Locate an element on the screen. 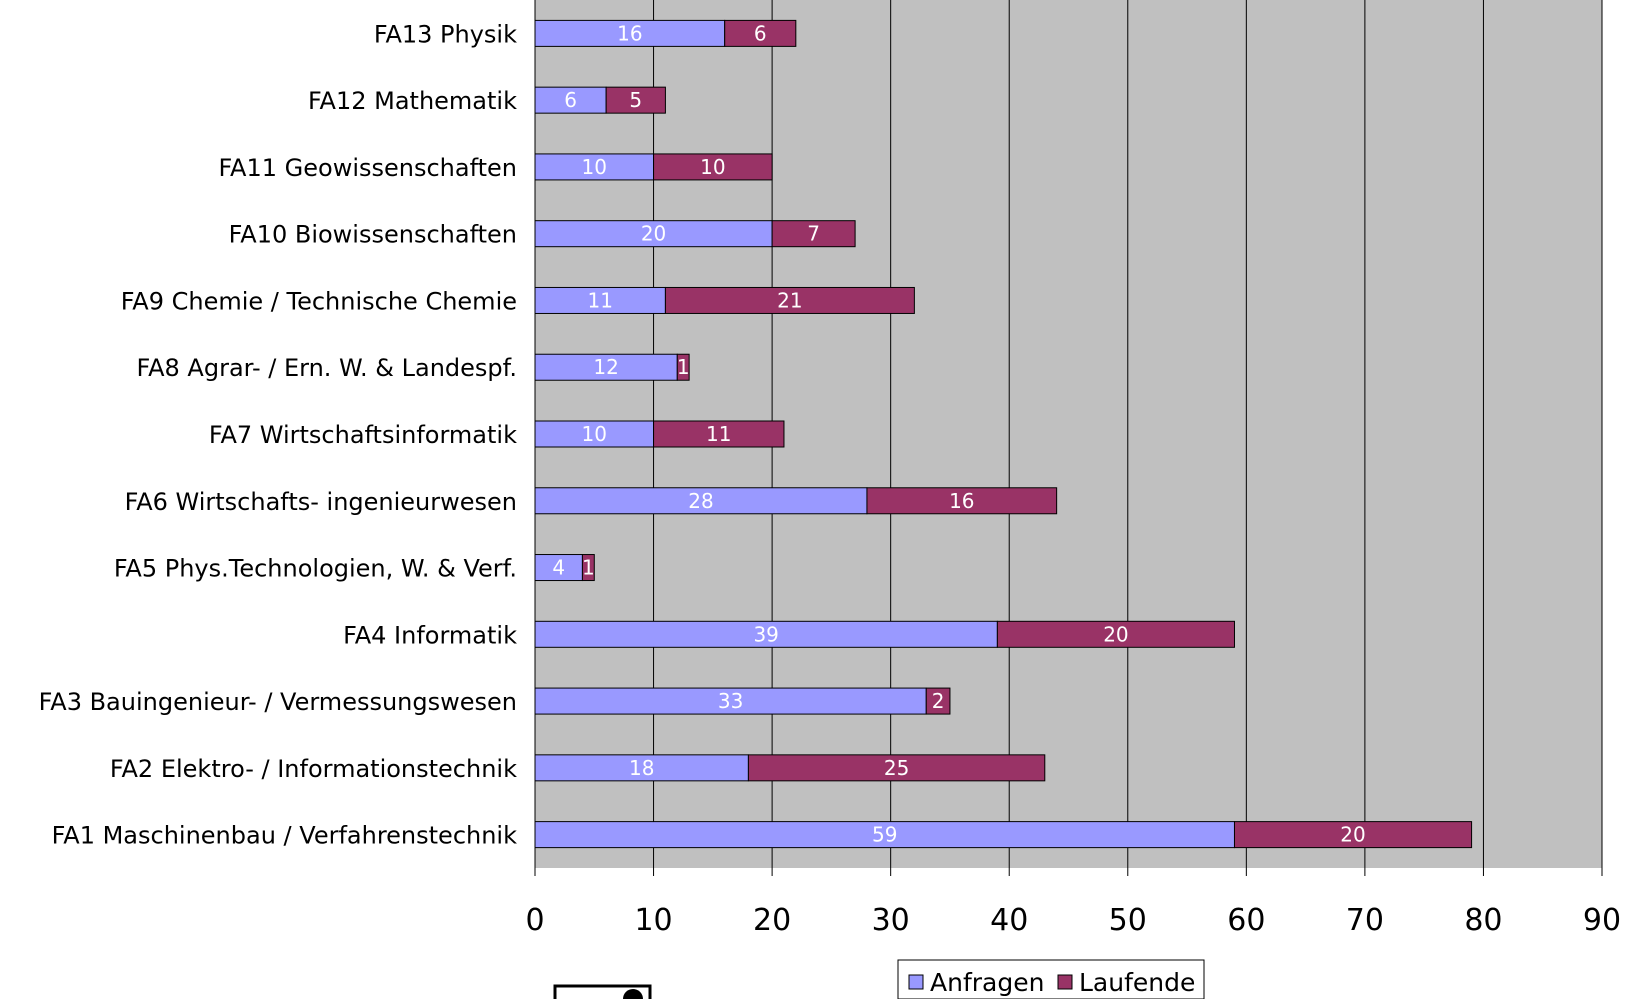 The height and width of the screenshot is (999, 1635). data-label: 7 is located at coordinates (813, 234).